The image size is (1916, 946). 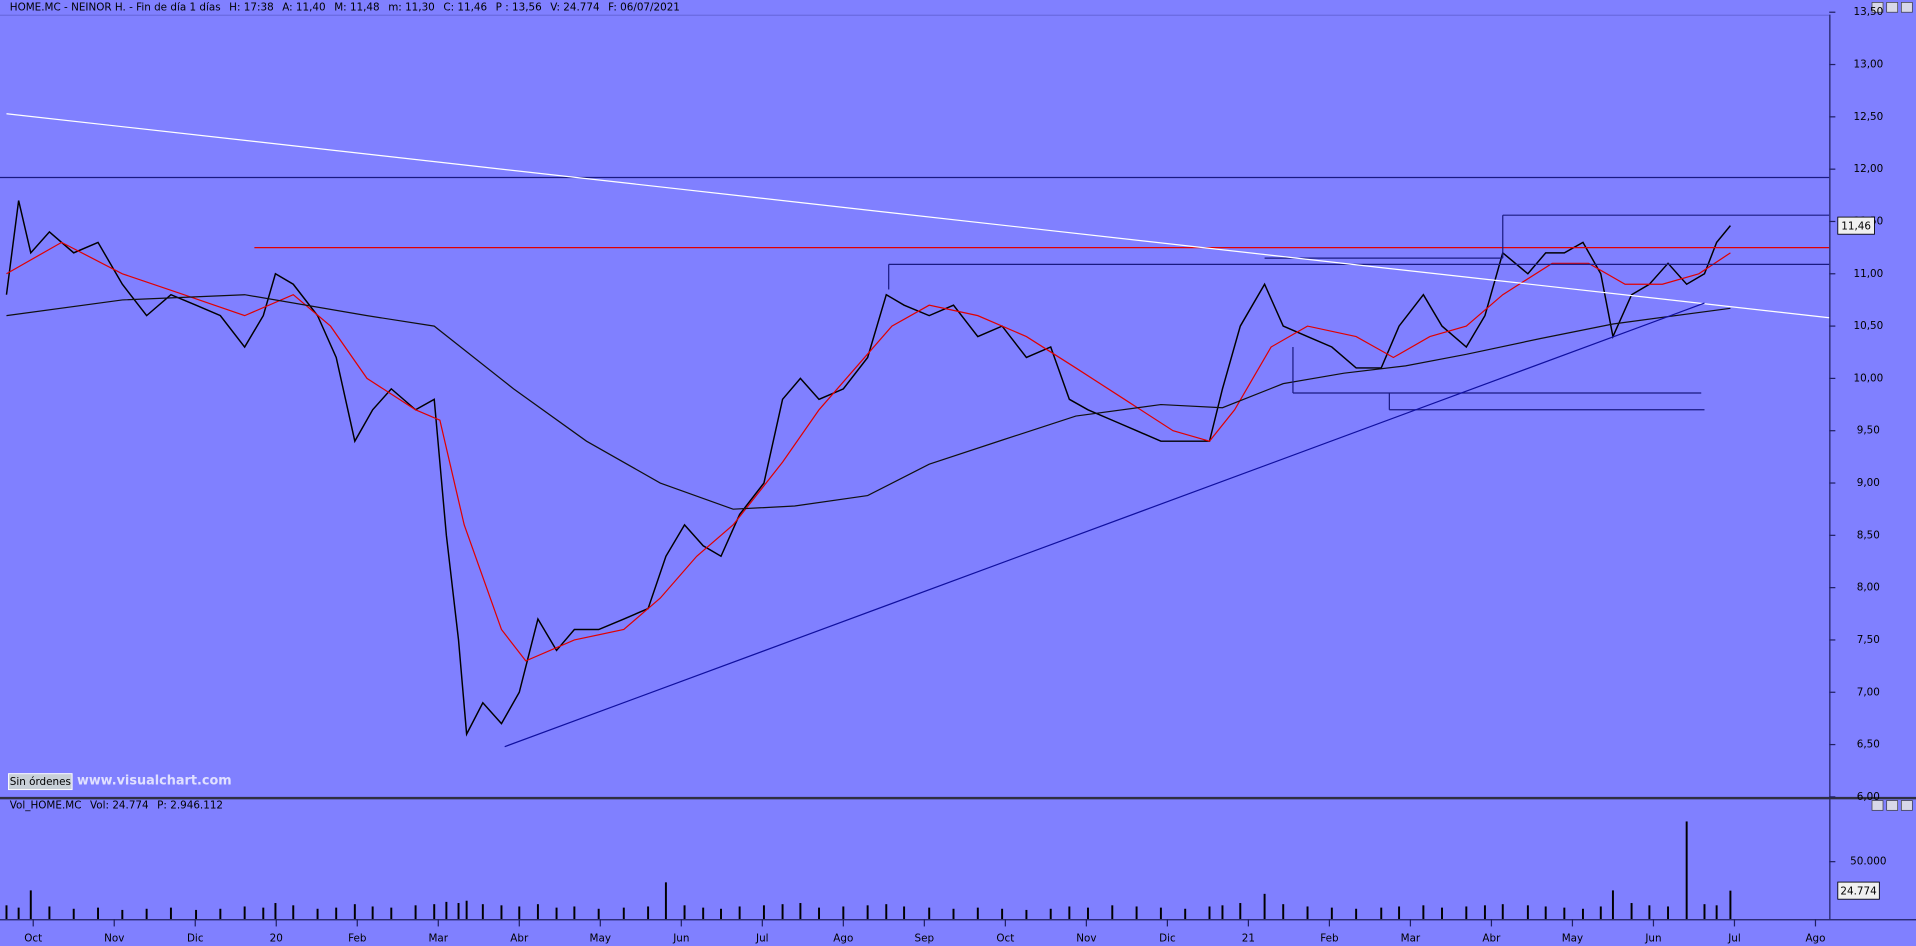 What do you see at coordinates (1868, 745) in the screenshot?
I see `y-tick-label: 6,50` at bounding box center [1868, 745].